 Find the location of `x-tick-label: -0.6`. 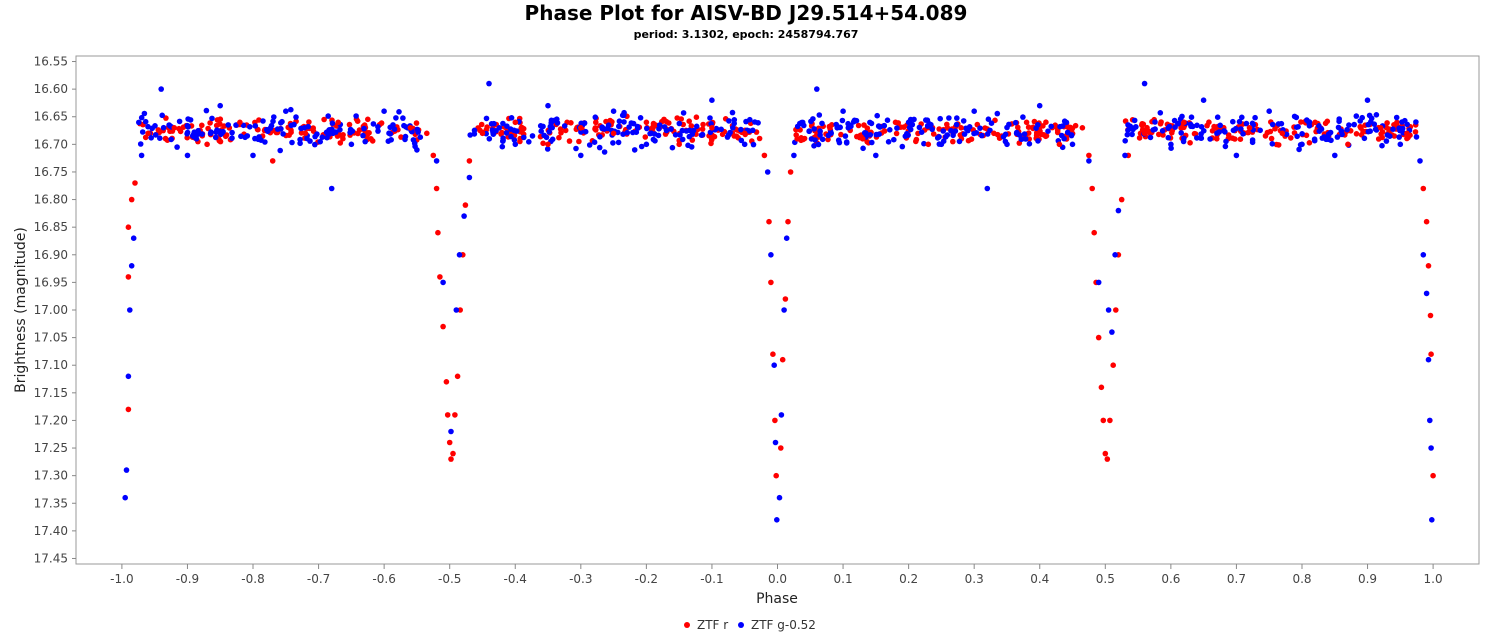

x-tick-label: -0.6 is located at coordinates (383, 579).